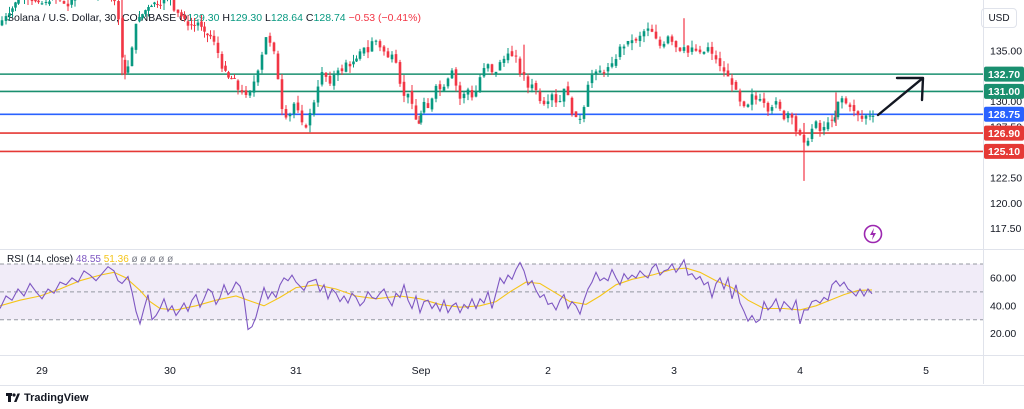 This screenshot has width=1024, height=409. I want to click on low-label: L, so click(268, 18).